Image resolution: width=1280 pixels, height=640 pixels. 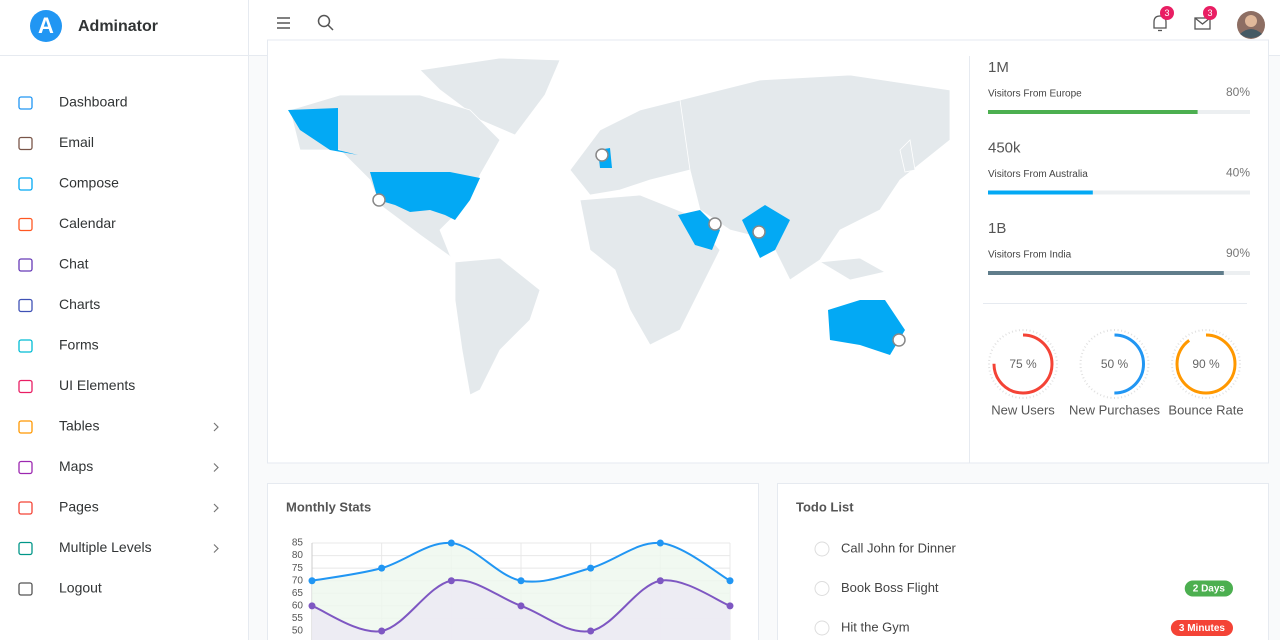 What do you see at coordinates (283, 23) in the screenshot?
I see `menu-toggle` at bounding box center [283, 23].